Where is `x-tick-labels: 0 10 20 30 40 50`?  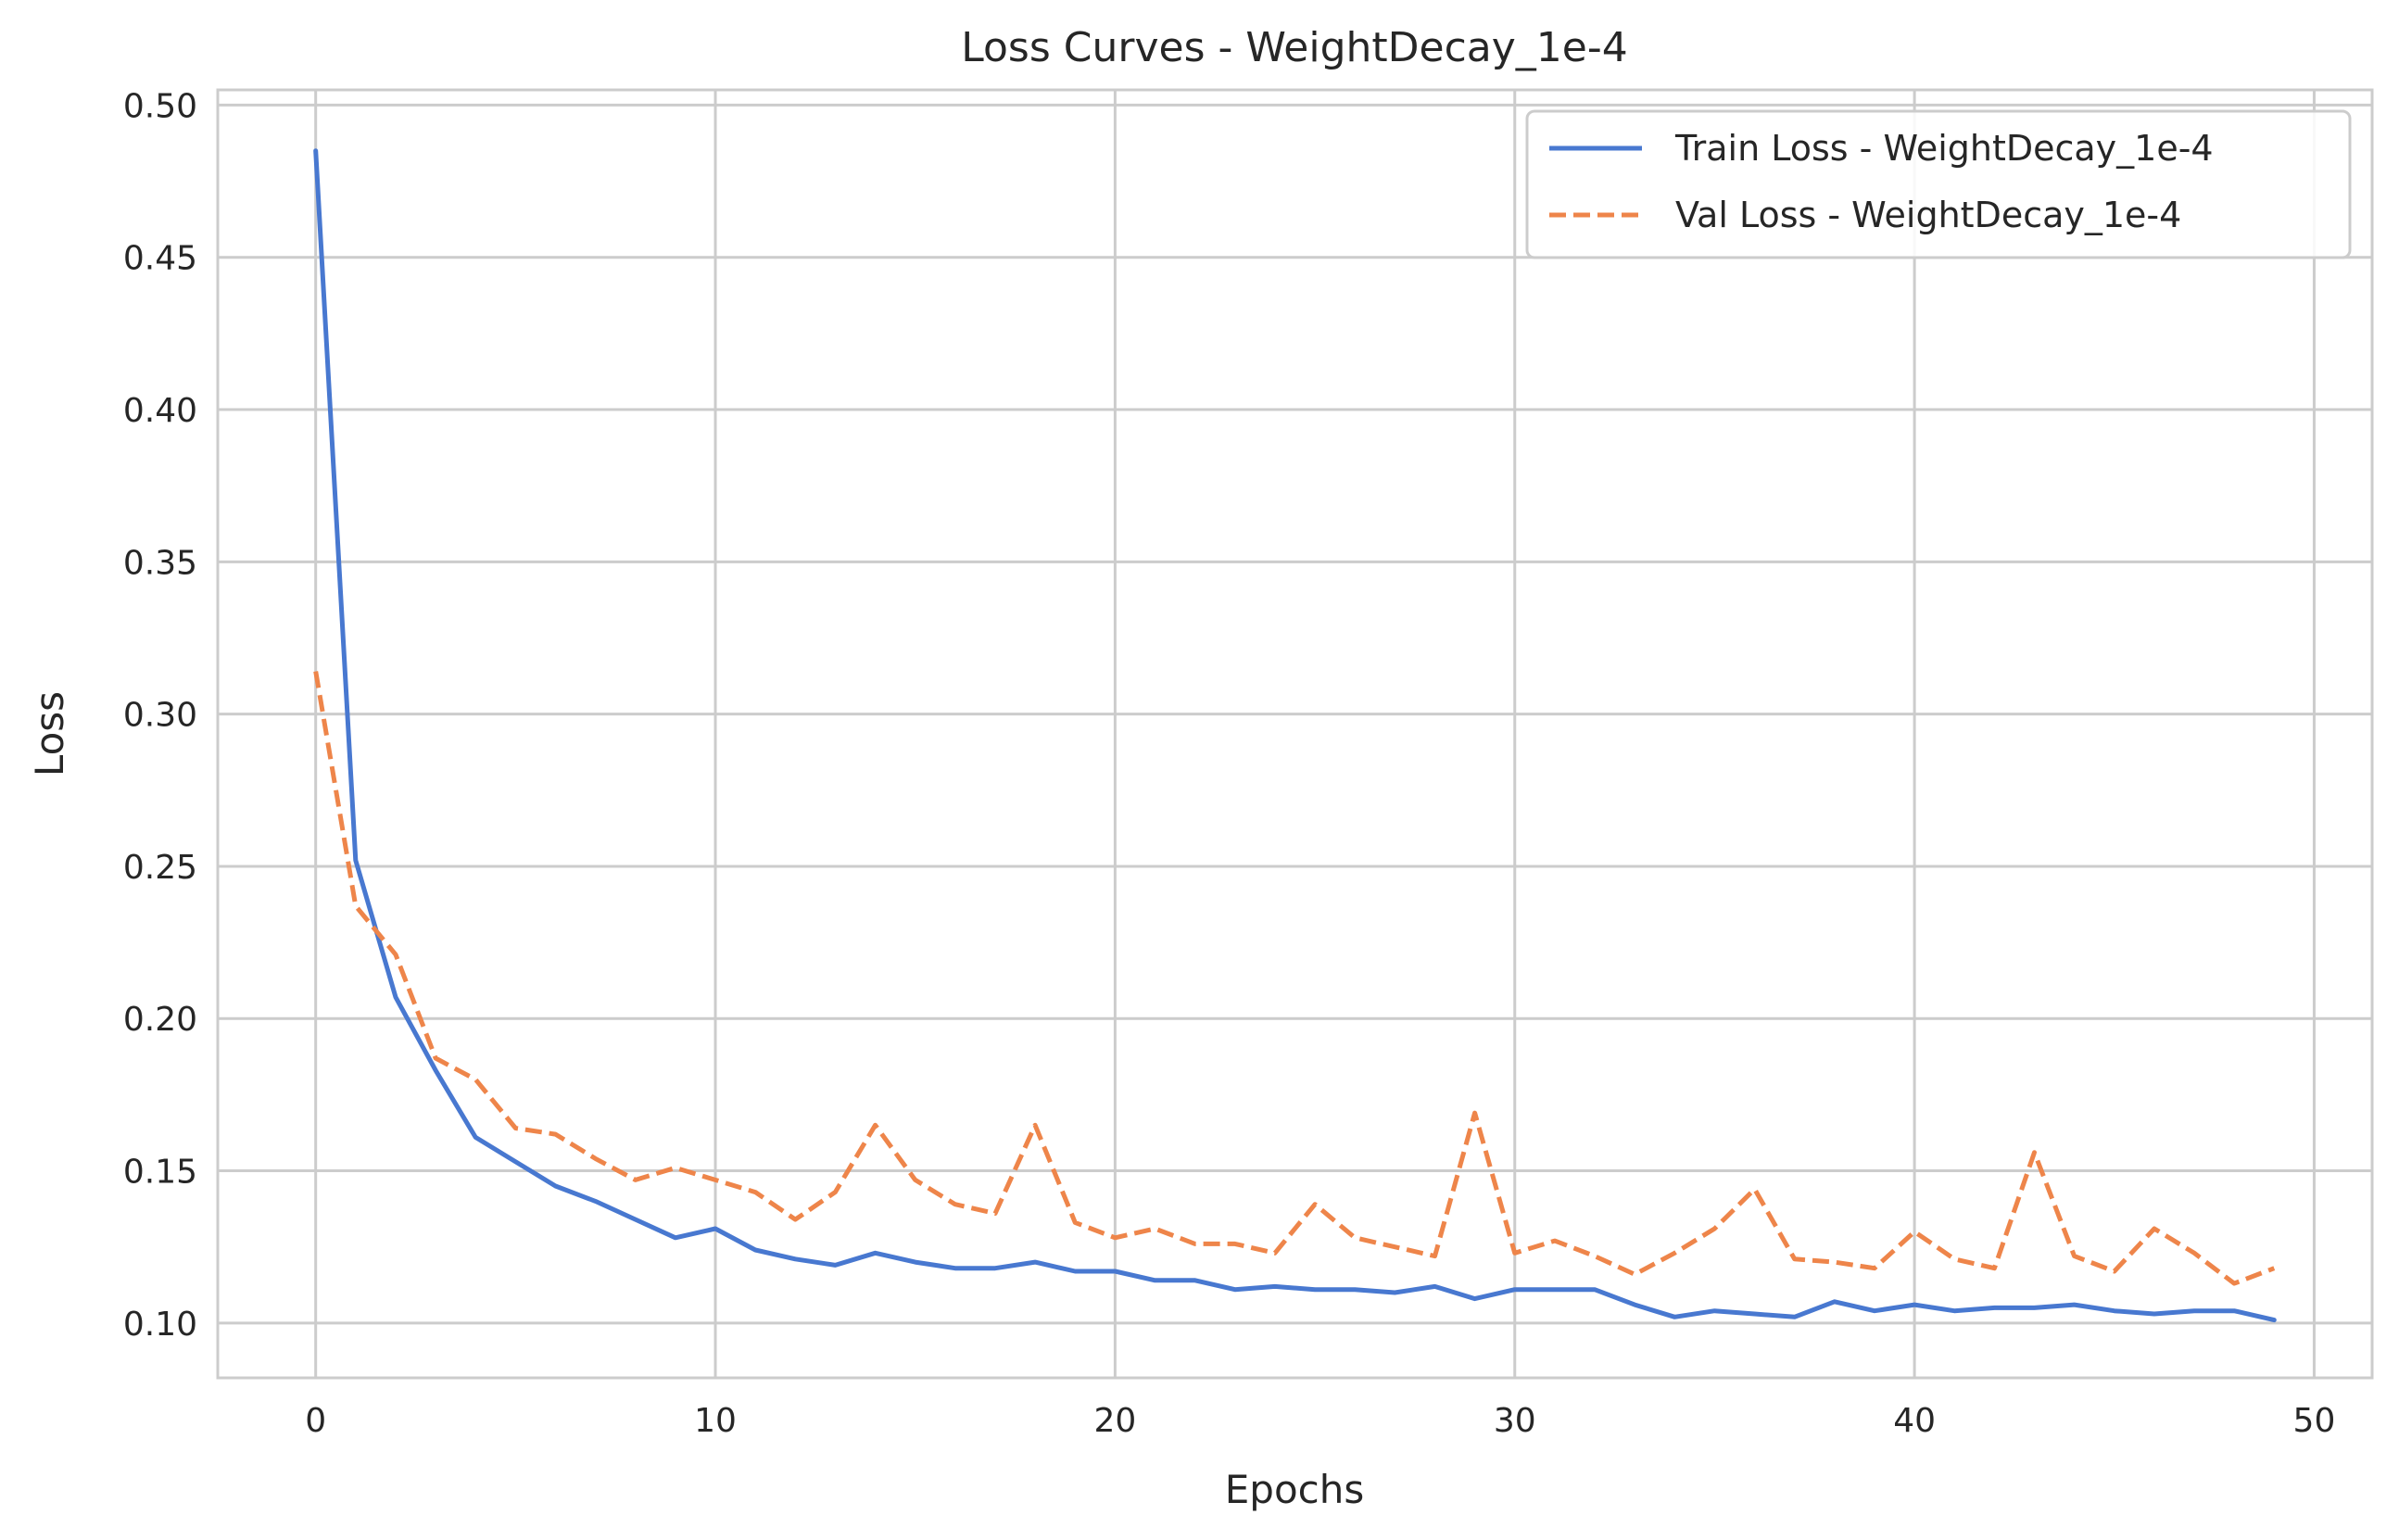
x-tick-labels: 0 10 20 30 40 50 is located at coordinates (1320, 1421).